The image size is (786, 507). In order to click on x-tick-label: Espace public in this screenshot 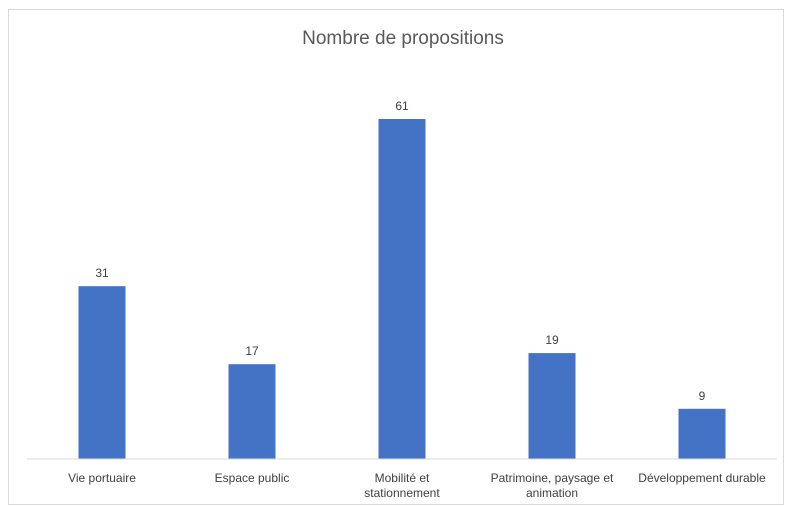, I will do `click(252, 478)`.